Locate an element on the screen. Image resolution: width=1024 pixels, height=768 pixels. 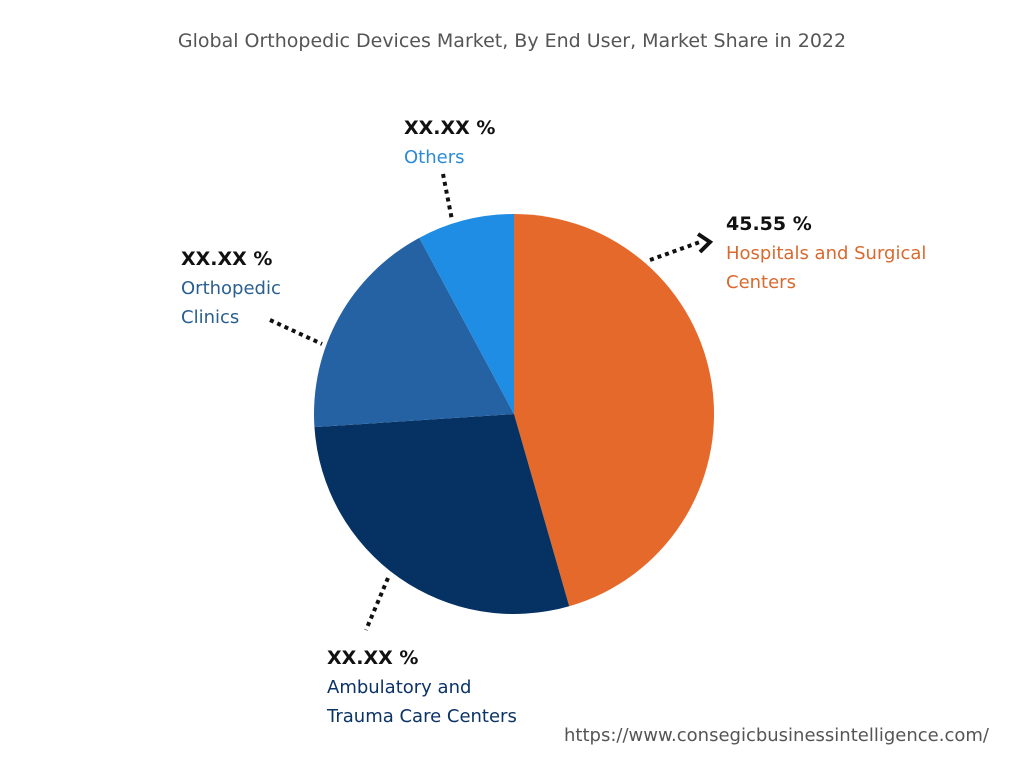
pie-slice-ambulatory-and-trauma-care-centers is located at coordinates (442, 514).